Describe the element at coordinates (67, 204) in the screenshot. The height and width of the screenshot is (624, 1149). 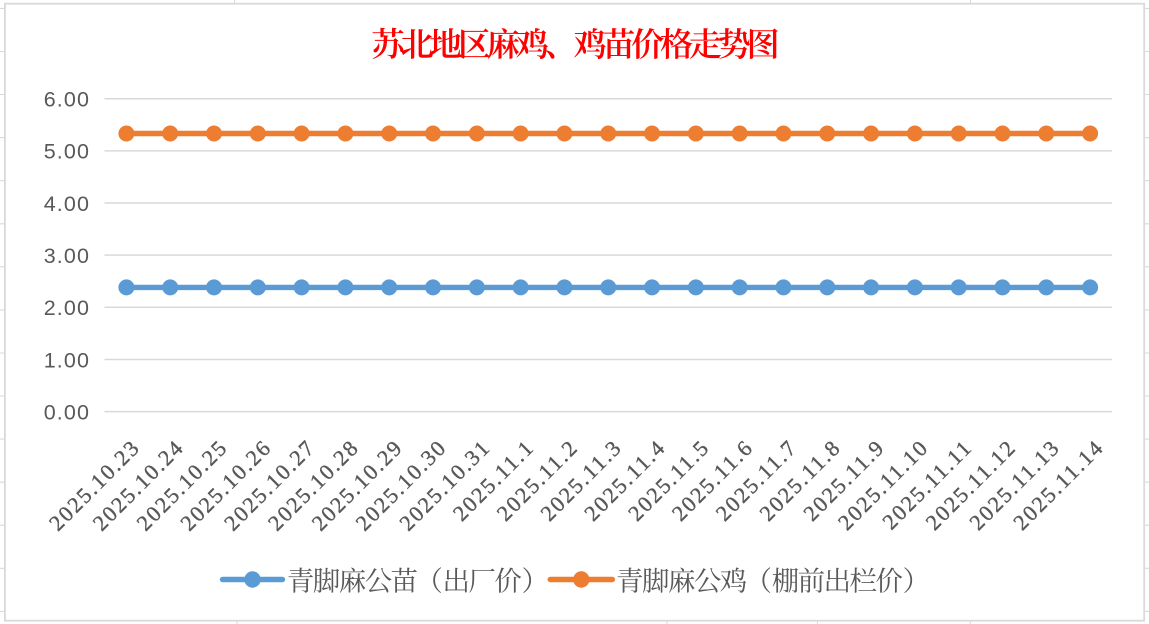
I see `svg-text: 4.00` at that location.